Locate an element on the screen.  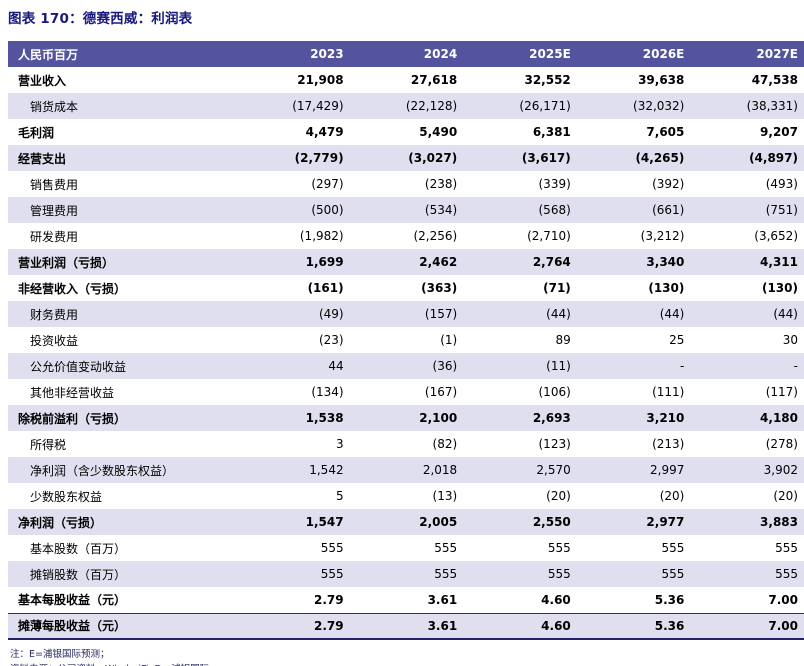
cell-value: 7,605 is located at coordinates (665, 132).